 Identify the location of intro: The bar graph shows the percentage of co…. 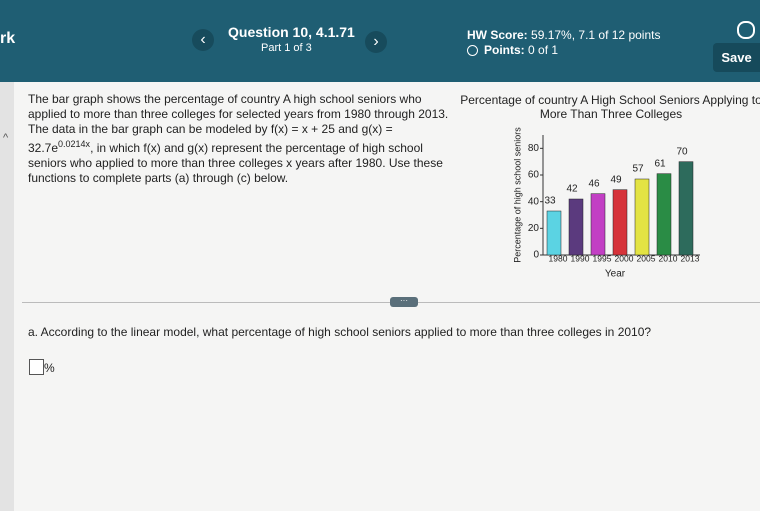
(238, 114).